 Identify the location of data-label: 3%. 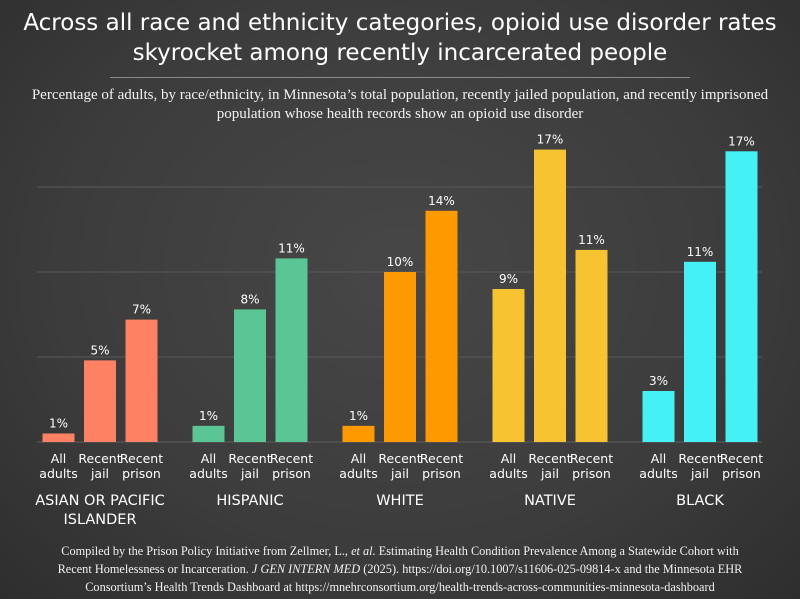
(658, 381).